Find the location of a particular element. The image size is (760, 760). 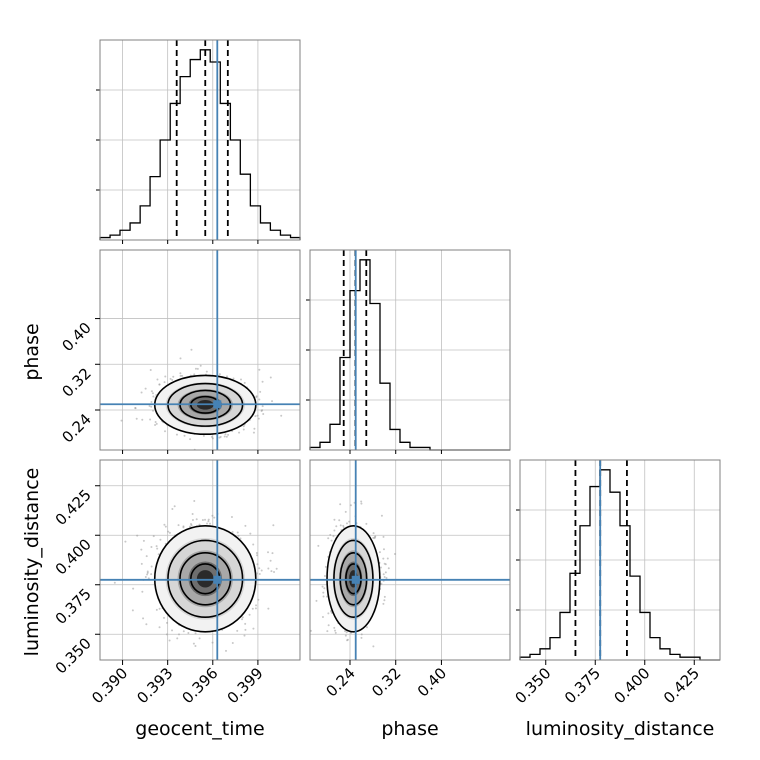

histogram-phase is located at coordinates (409, 355).